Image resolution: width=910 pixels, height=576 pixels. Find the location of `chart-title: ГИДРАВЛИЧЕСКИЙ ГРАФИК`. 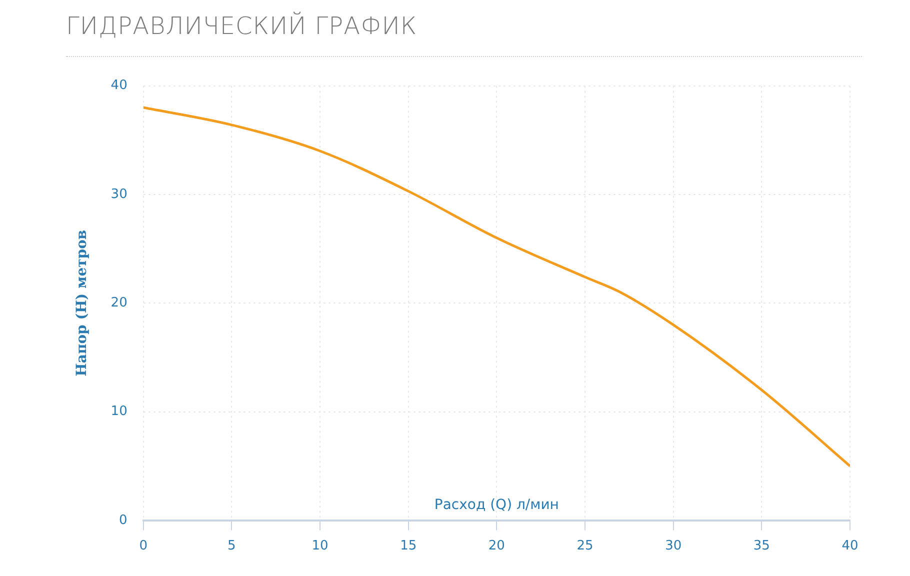

chart-title: ГИДРАВЛИЧЕСКИЙ ГРАФИК is located at coordinates (241, 26).